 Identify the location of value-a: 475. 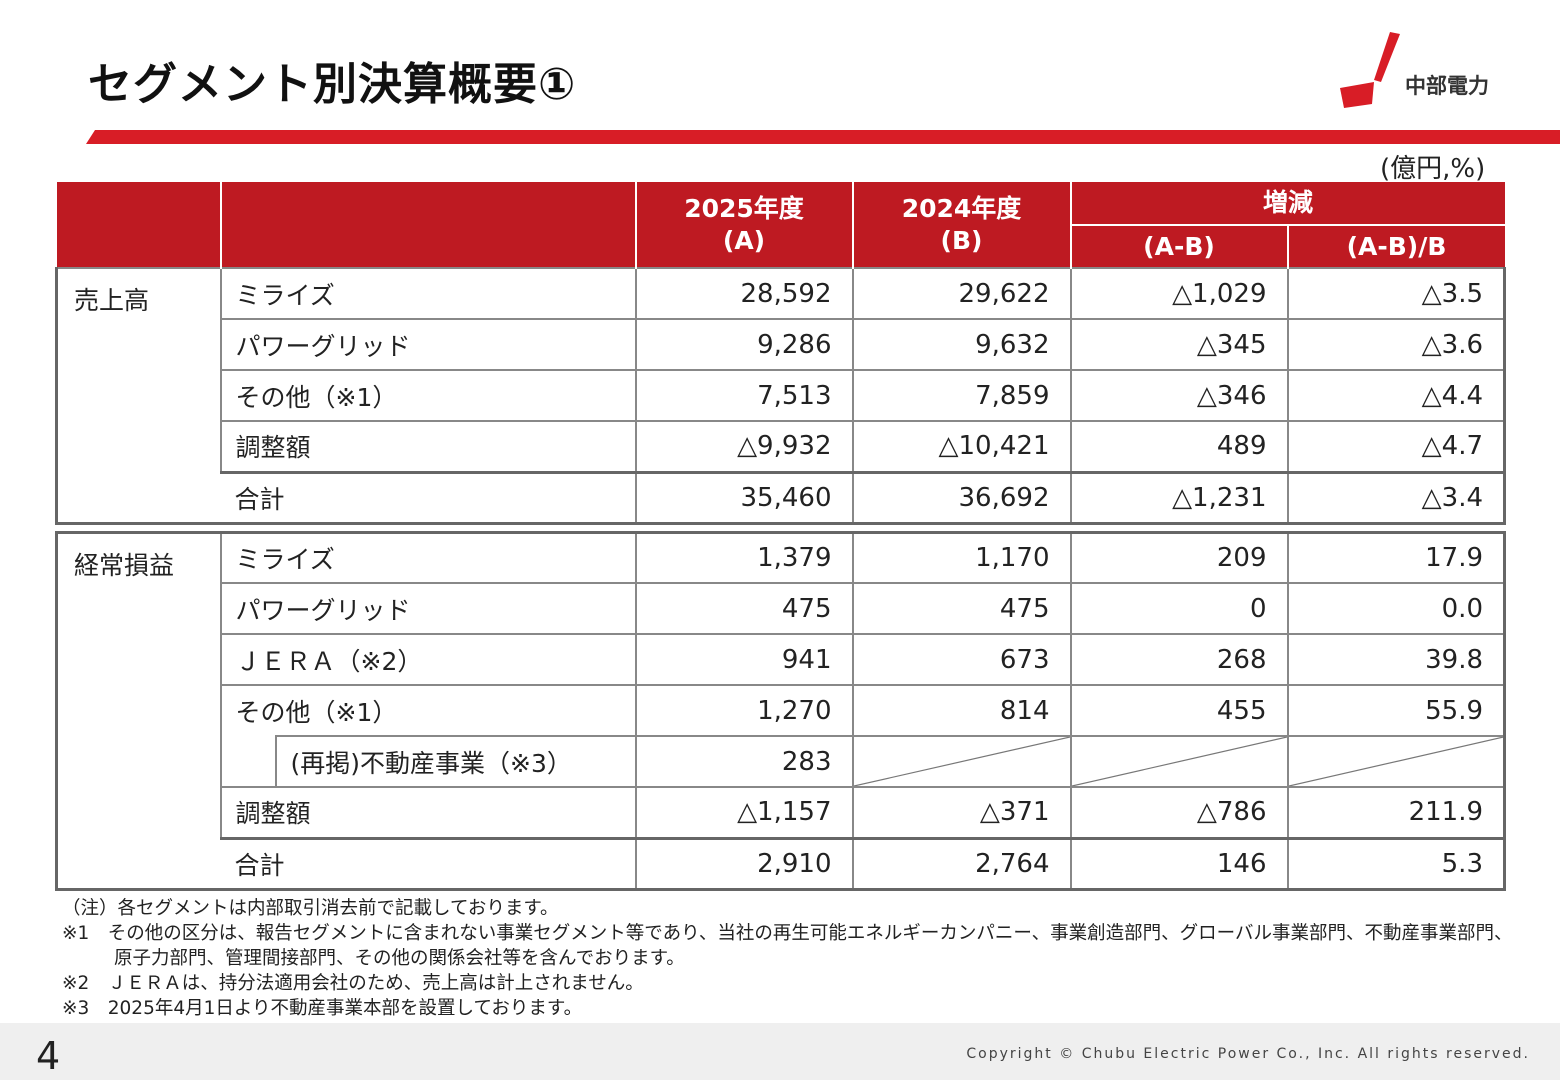
(744, 608).